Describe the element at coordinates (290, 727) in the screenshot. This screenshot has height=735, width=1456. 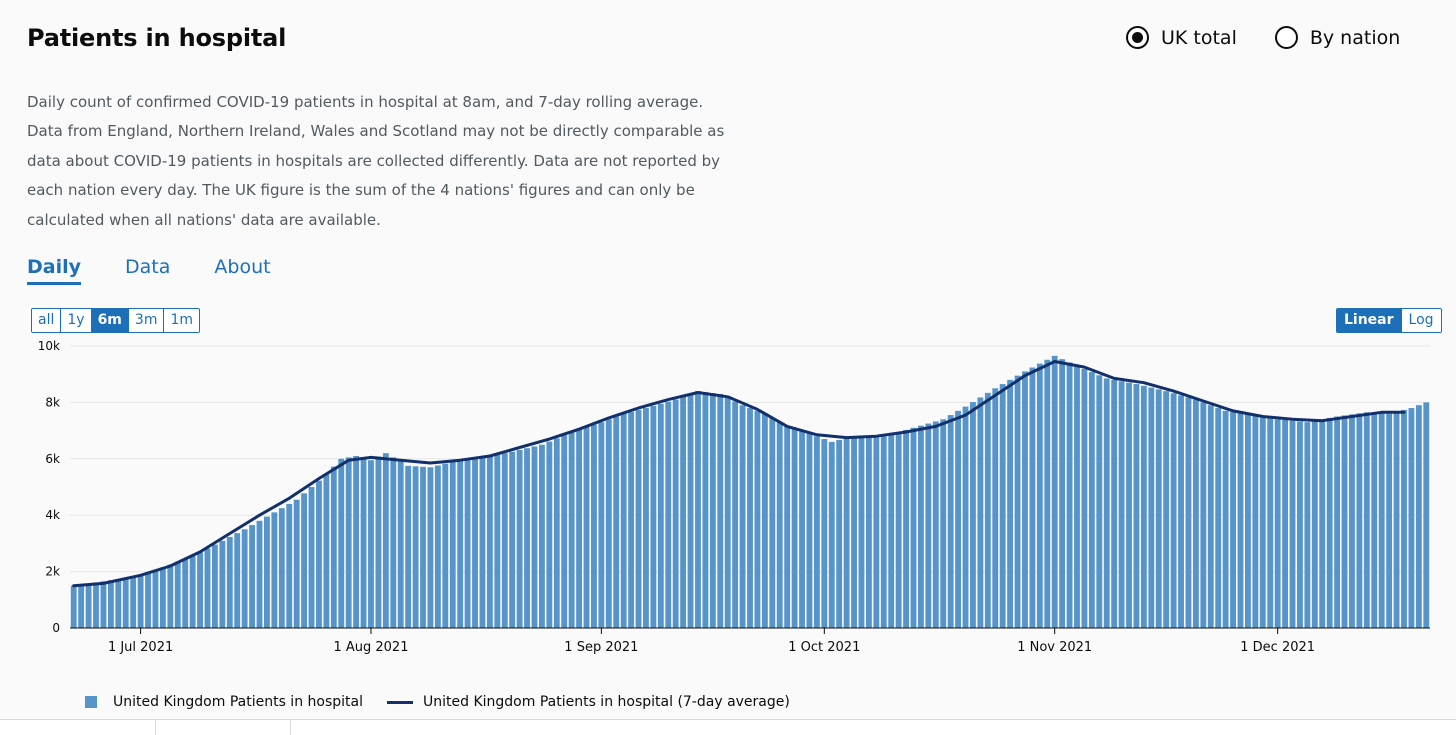
I see `strip-divider` at that location.